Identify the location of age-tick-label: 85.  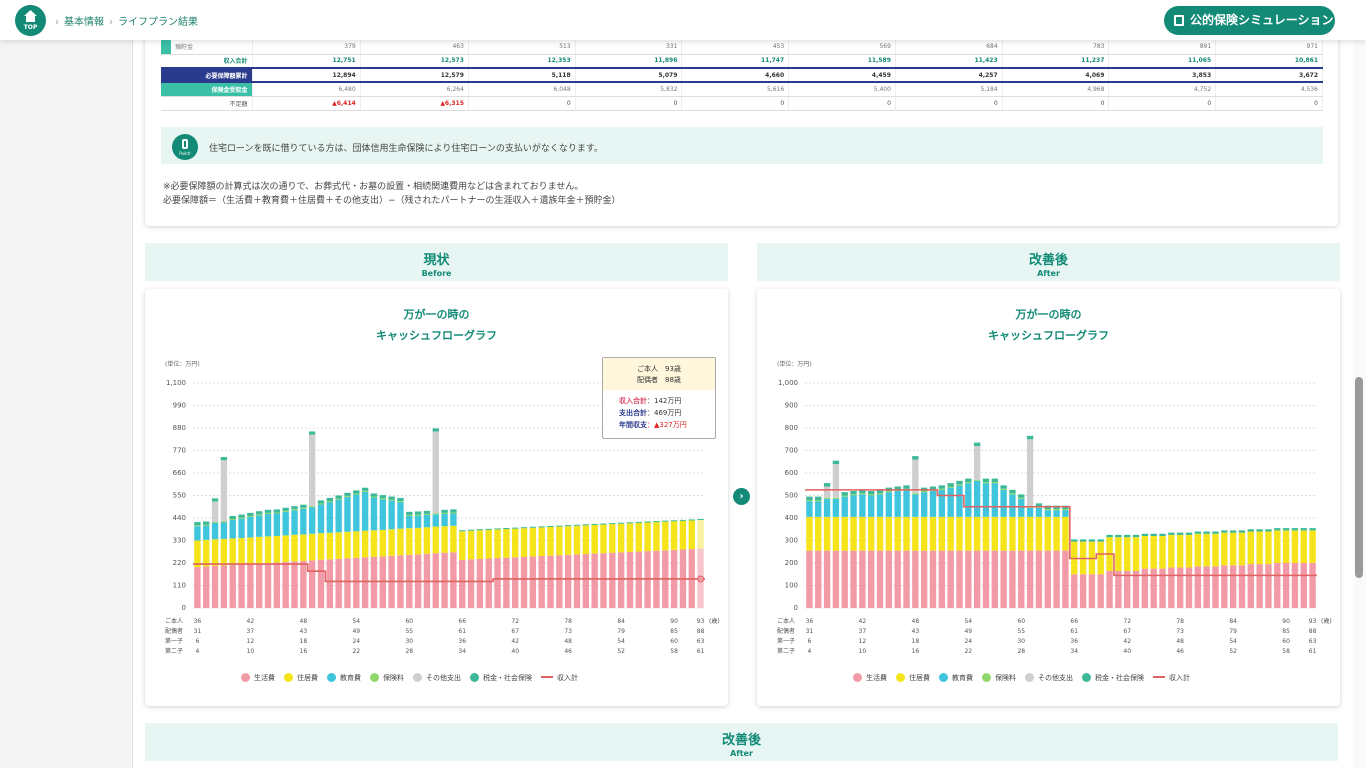
(674, 631).